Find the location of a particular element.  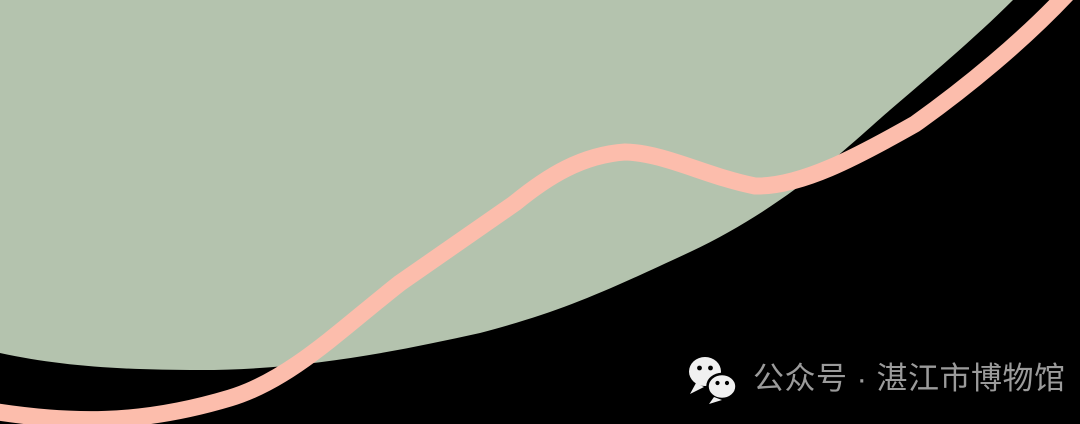

wechat-icon is located at coordinates (713, 380).